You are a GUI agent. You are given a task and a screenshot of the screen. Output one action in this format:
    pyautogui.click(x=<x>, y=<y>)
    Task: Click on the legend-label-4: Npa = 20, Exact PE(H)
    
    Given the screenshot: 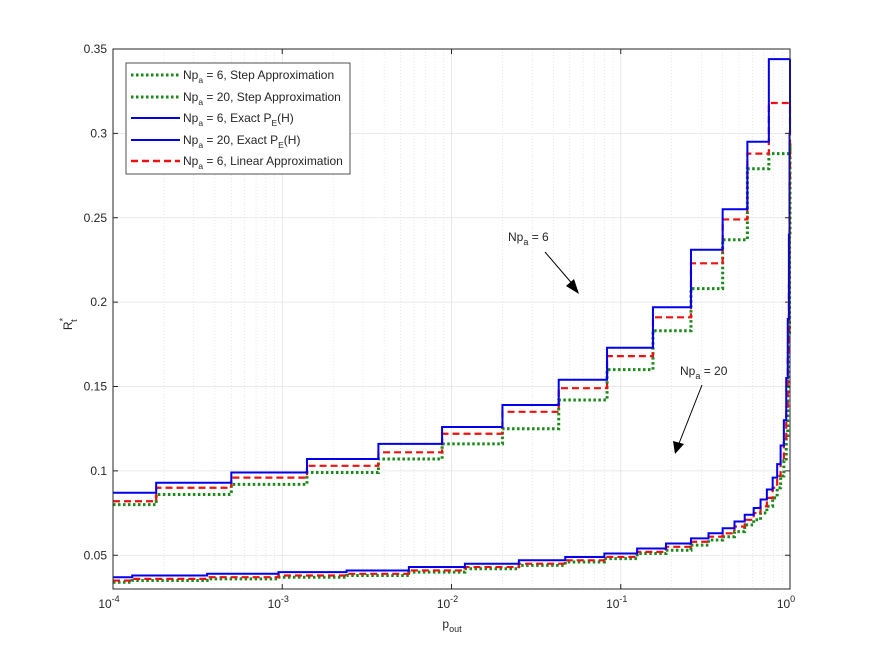 What is the action you would take?
    pyautogui.click(x=241, y=141)
    